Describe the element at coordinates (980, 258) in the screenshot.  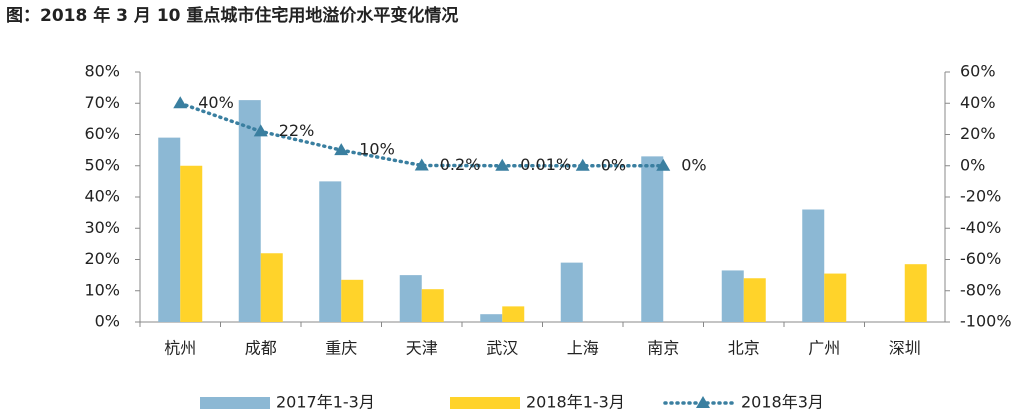
I see `y2-tick-label: -60%` at that location.